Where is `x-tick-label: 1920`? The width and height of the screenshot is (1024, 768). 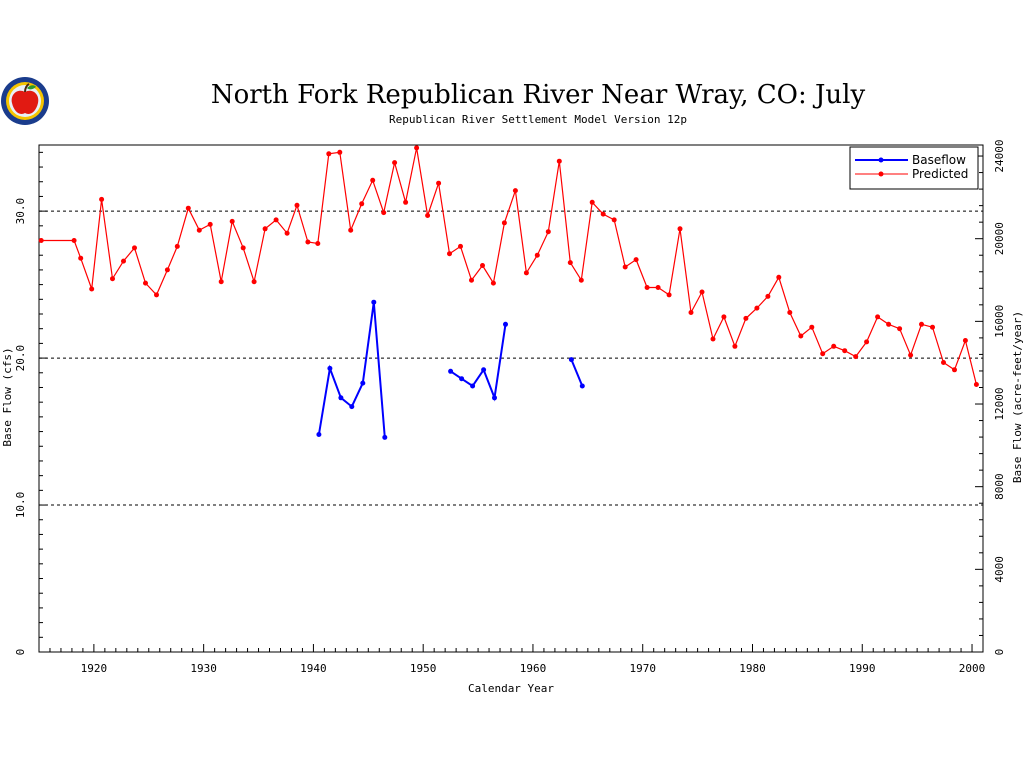
x-tick-label: 1920 is located at coordinates (94, 668).